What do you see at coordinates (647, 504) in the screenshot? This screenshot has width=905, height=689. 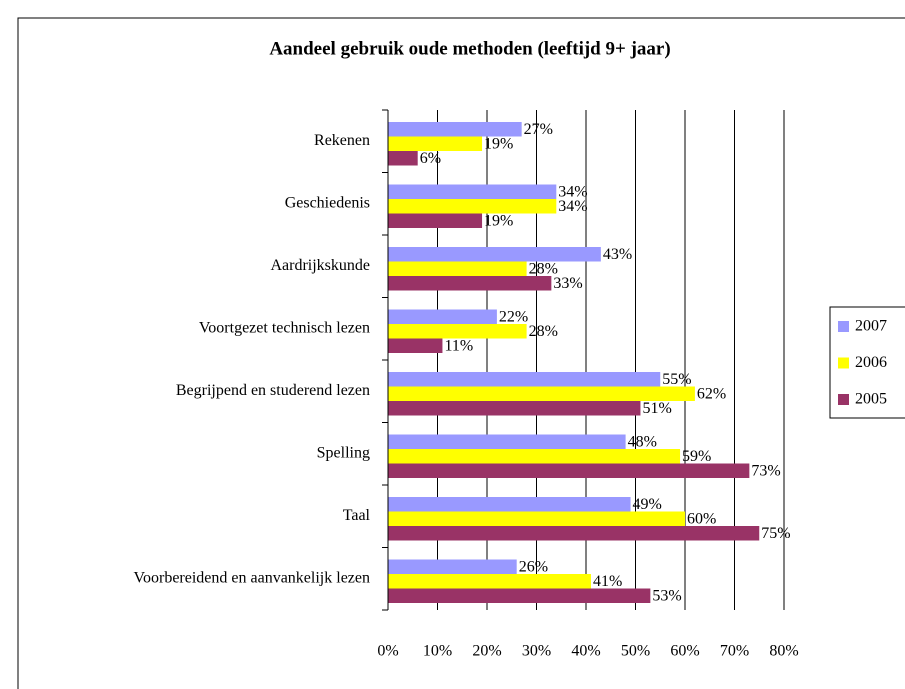 I see `data-label: 49%` at bounding box center [647, 504].